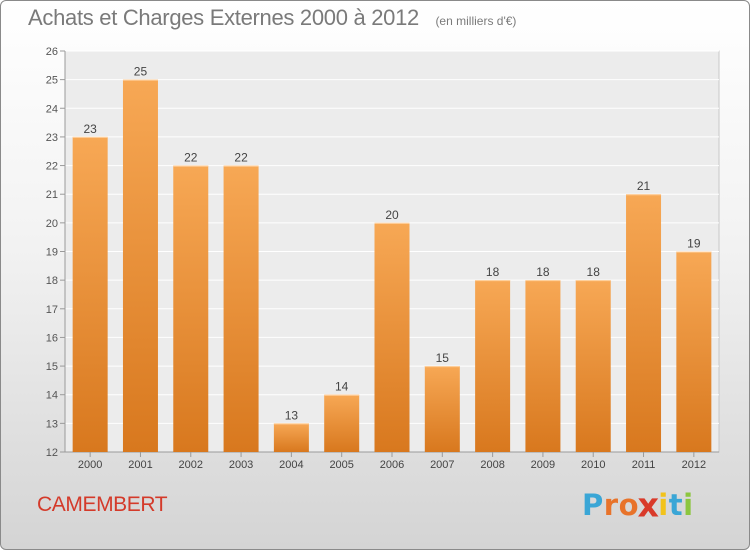 The image size is (750, 550). Describe the element at coordinates (90, 465) in the screenshot. I see `x-tick-label: 2000` at that location.